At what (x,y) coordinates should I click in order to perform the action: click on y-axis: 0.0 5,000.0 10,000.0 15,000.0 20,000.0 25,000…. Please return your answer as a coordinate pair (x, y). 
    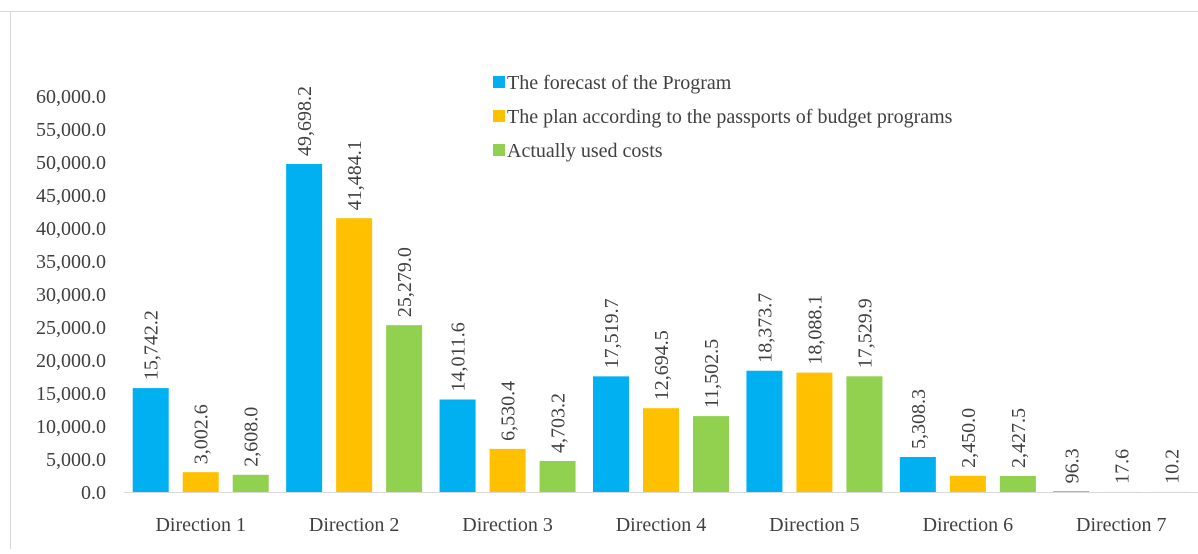
    Looking at the image, I should click on (71, 295).